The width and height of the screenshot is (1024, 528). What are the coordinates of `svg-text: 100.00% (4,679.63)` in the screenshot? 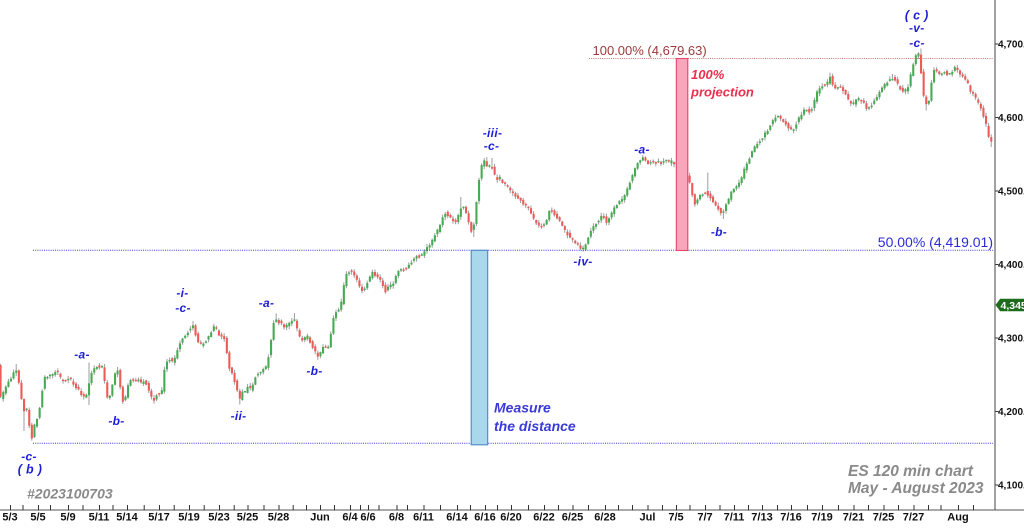 It's located at (650, 50).